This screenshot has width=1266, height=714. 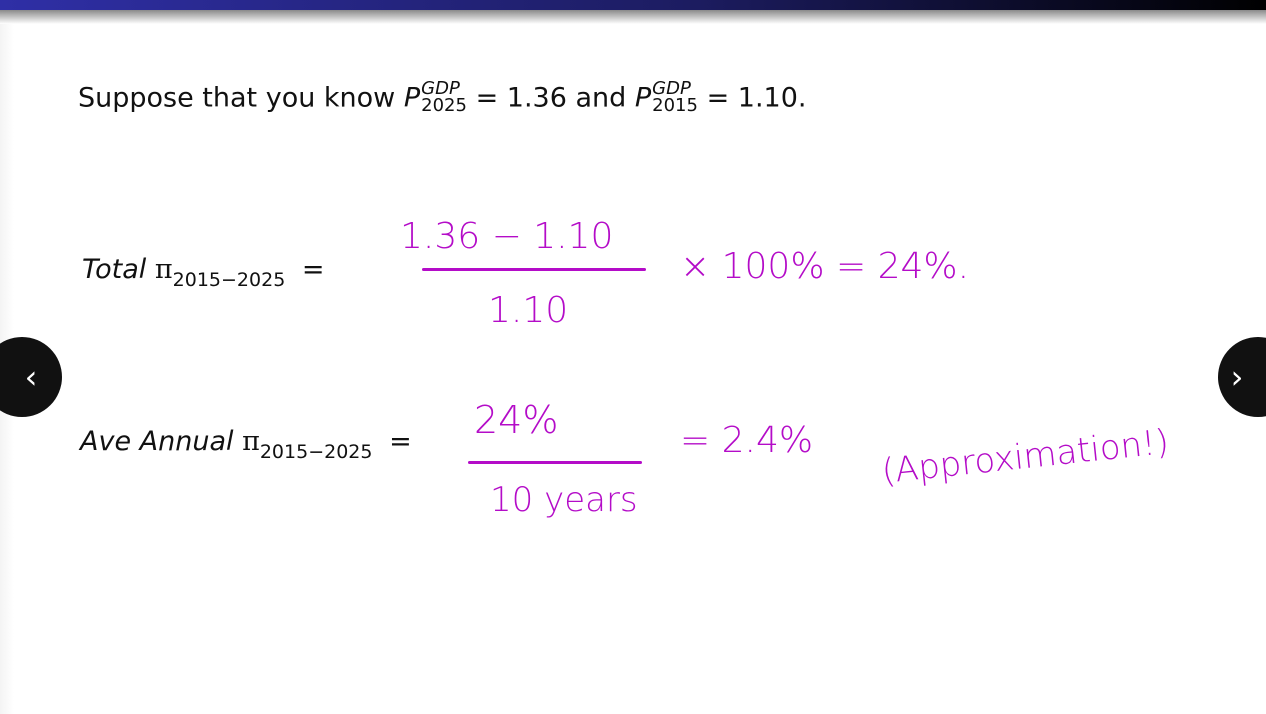 I want to click on sub: 2025, so click(x=444, y=105).